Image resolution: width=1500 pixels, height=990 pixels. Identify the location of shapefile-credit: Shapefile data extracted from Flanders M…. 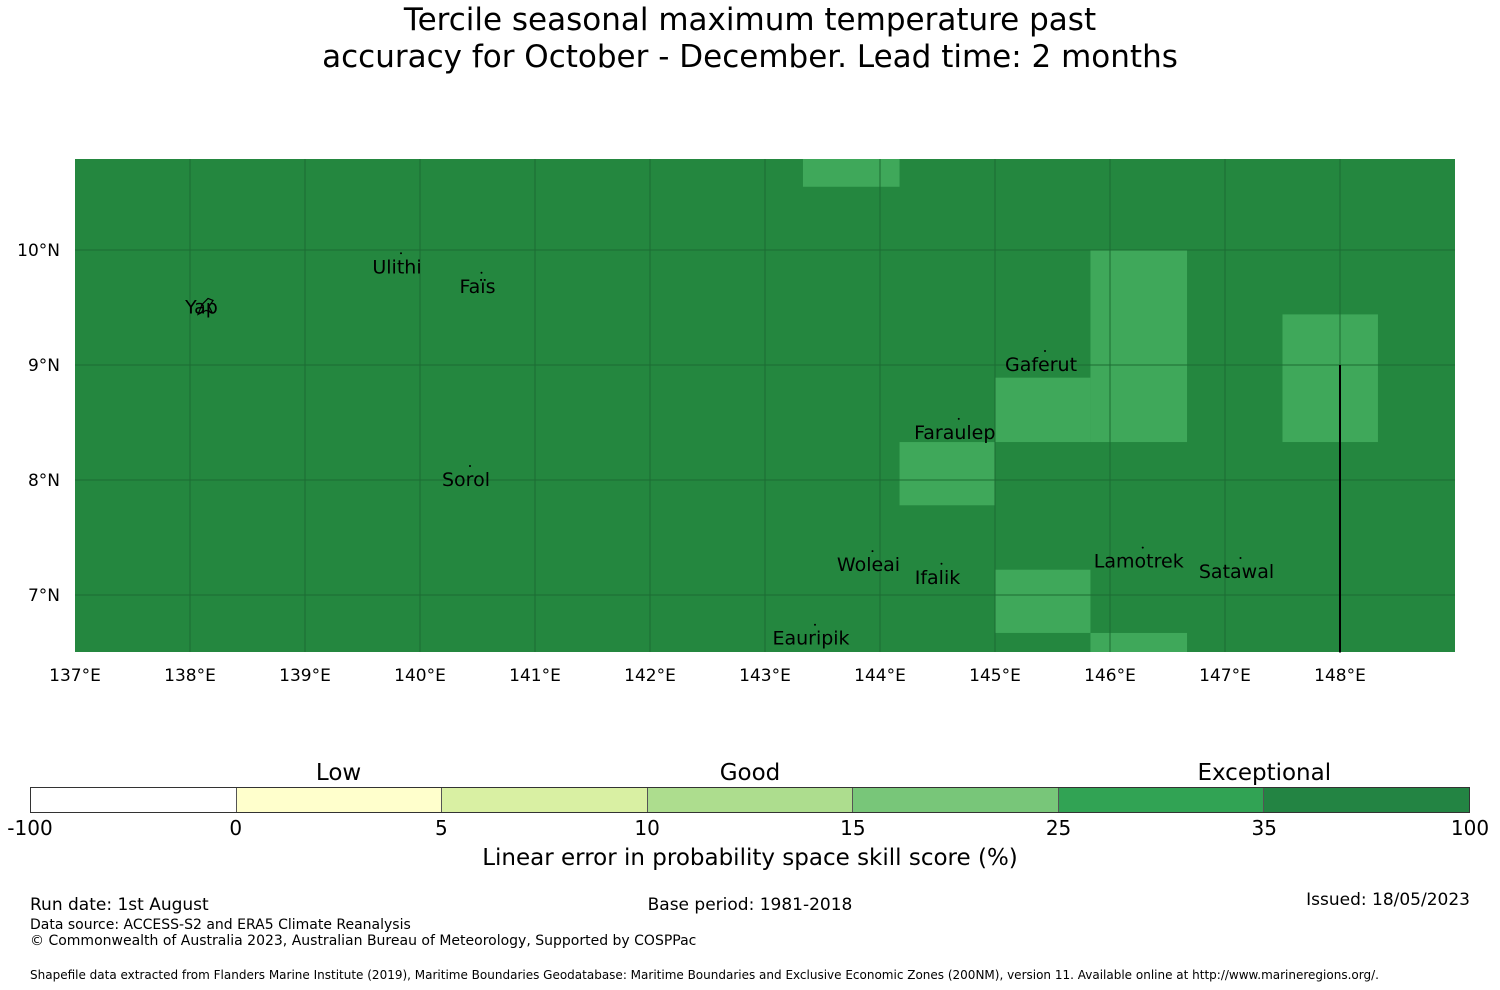
(704, 975).